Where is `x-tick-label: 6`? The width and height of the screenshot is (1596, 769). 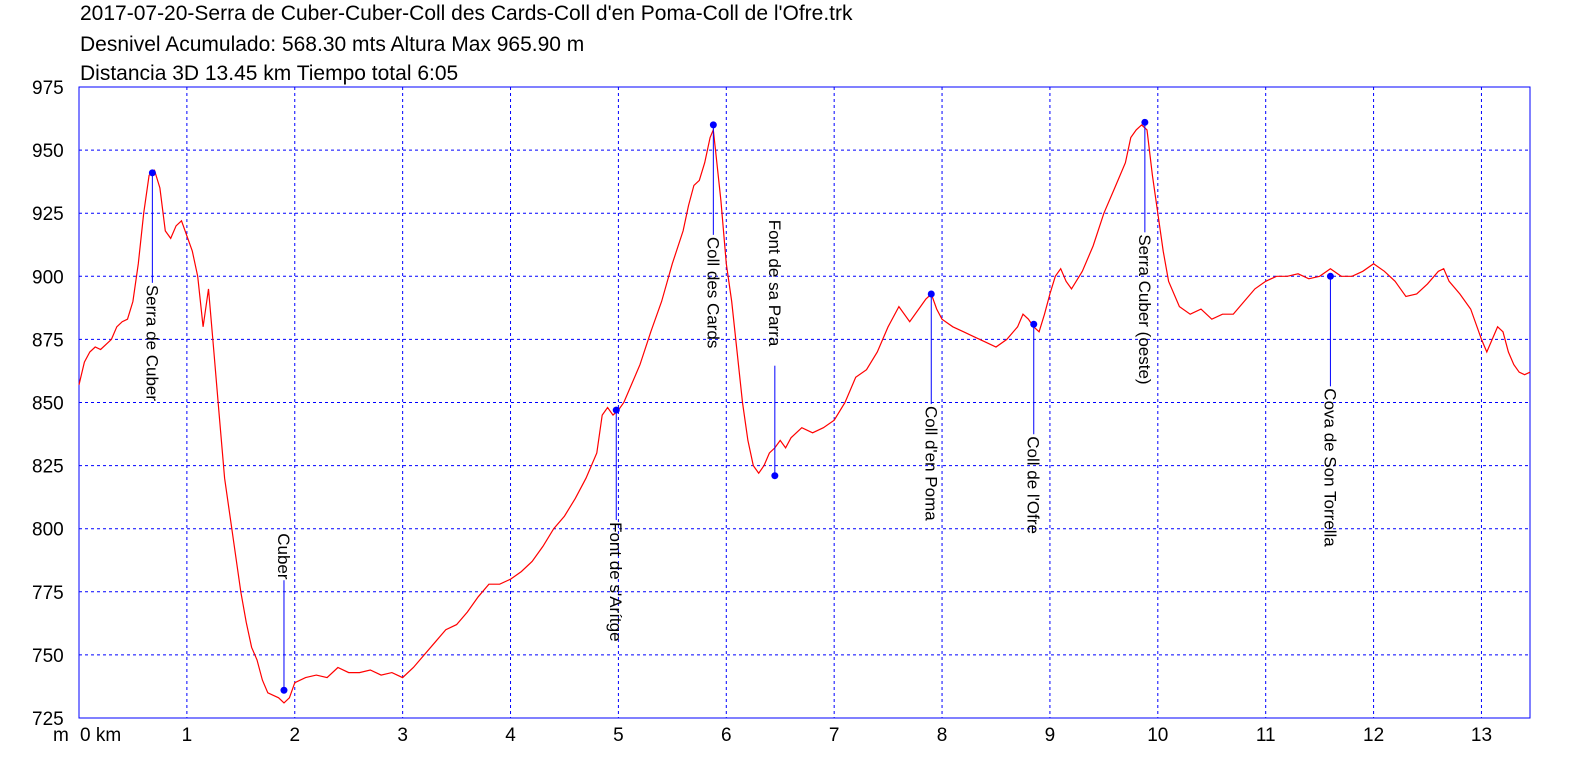
x-tick-label: 6 is located at coordinates (726, 735).